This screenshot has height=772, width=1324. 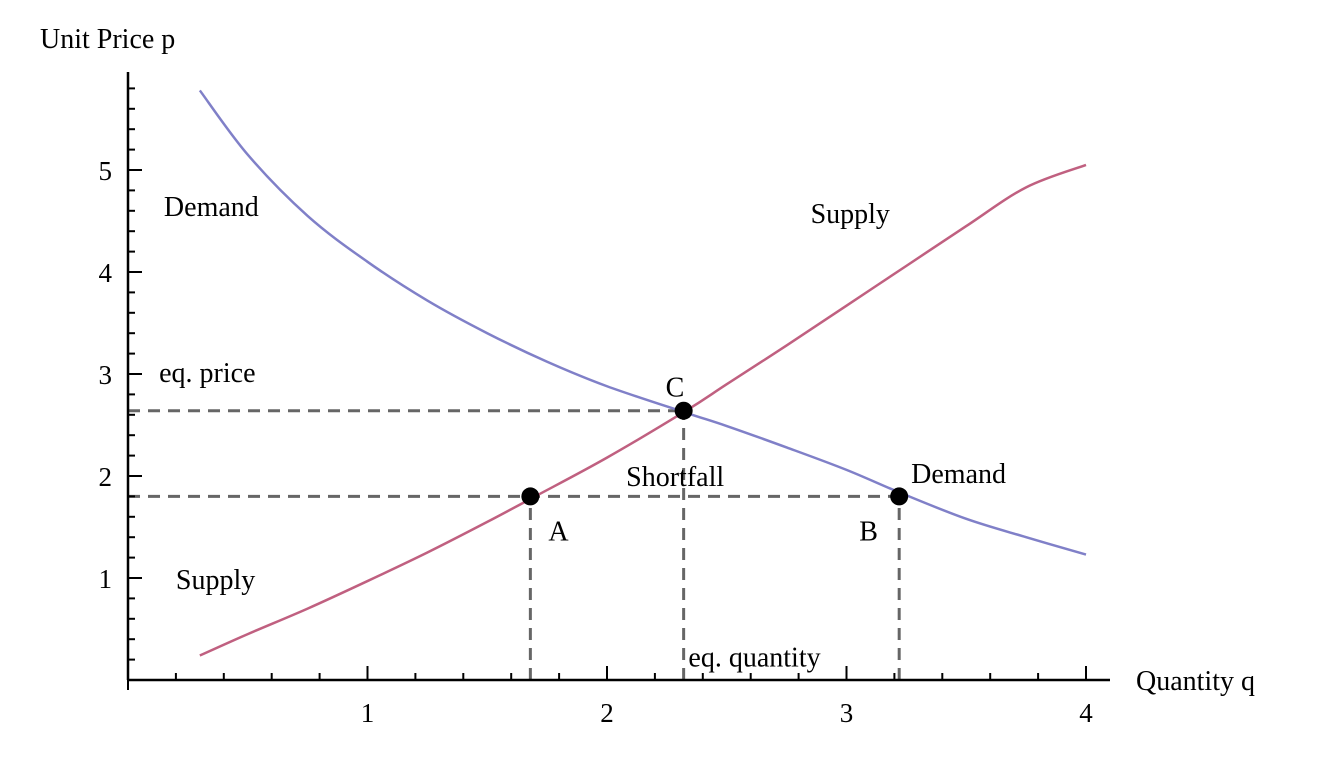 I want to click on point-label-c: C, so click(x=675, y=388).